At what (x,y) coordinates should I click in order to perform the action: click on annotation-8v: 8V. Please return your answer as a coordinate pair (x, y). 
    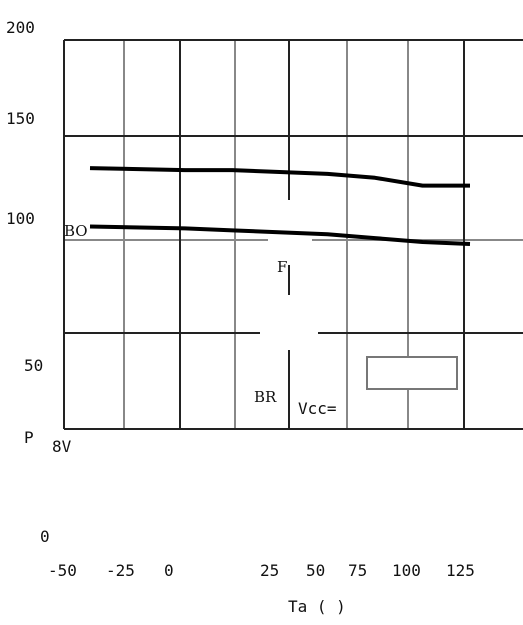
    Looking at the image, I should click on (62, 446).